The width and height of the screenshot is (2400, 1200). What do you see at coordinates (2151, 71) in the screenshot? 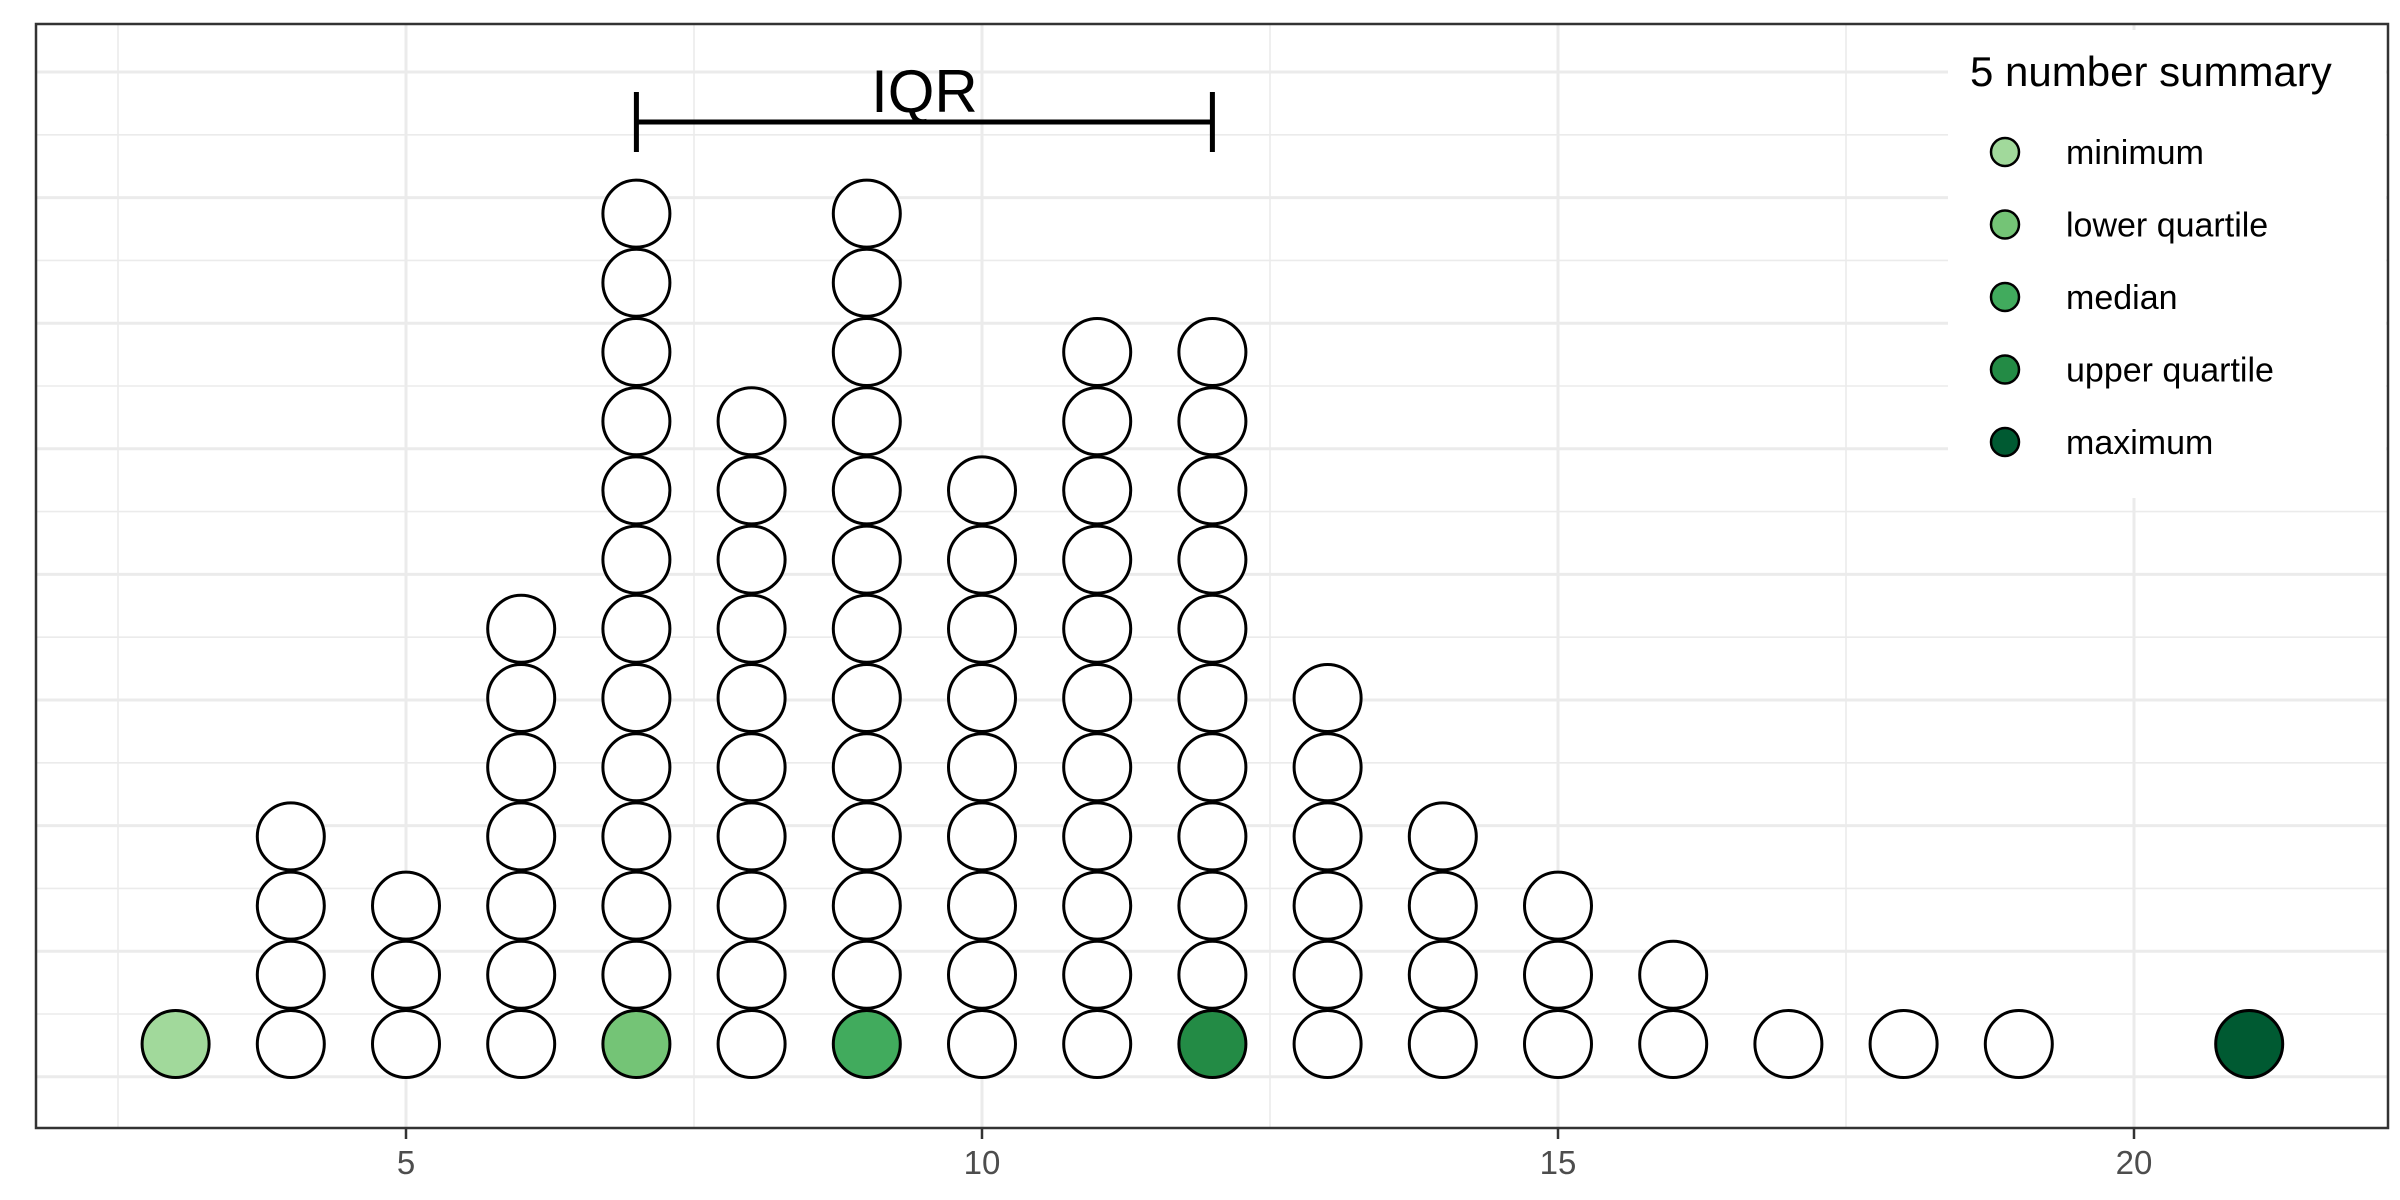
I see `legend-title: 5 number summary` at bounding box center [2151, 71].